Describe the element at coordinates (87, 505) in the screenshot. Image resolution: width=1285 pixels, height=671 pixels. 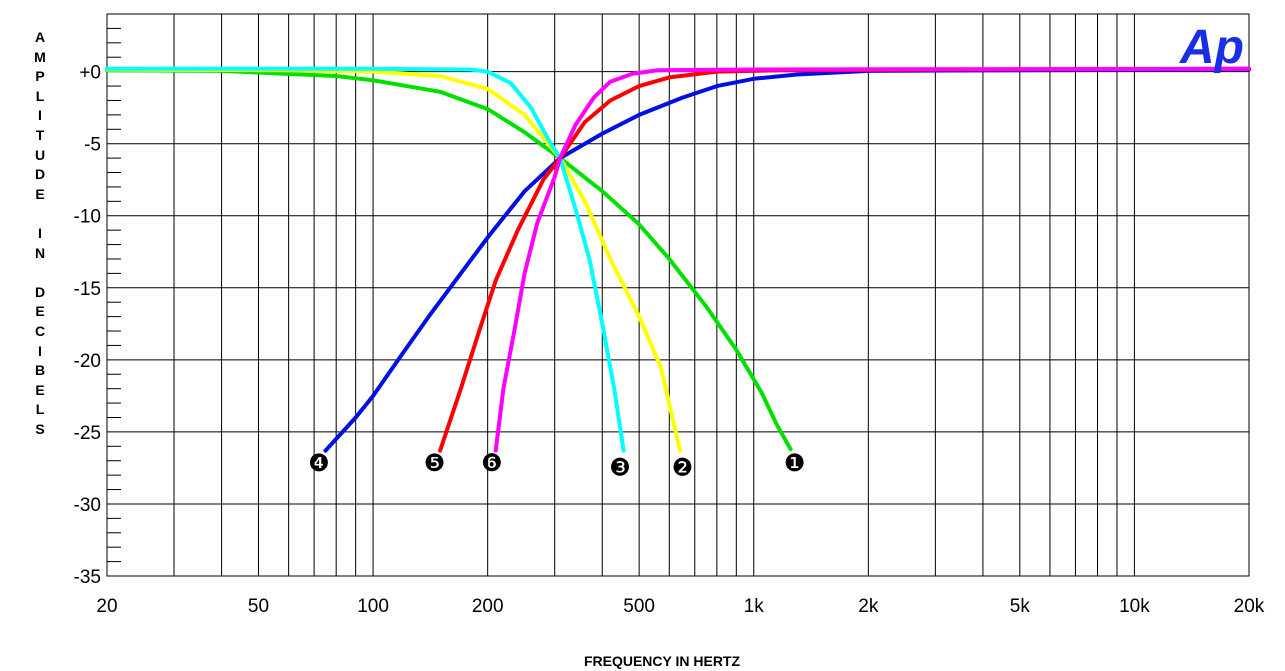
I see `y-tick-label: -30` at that location.